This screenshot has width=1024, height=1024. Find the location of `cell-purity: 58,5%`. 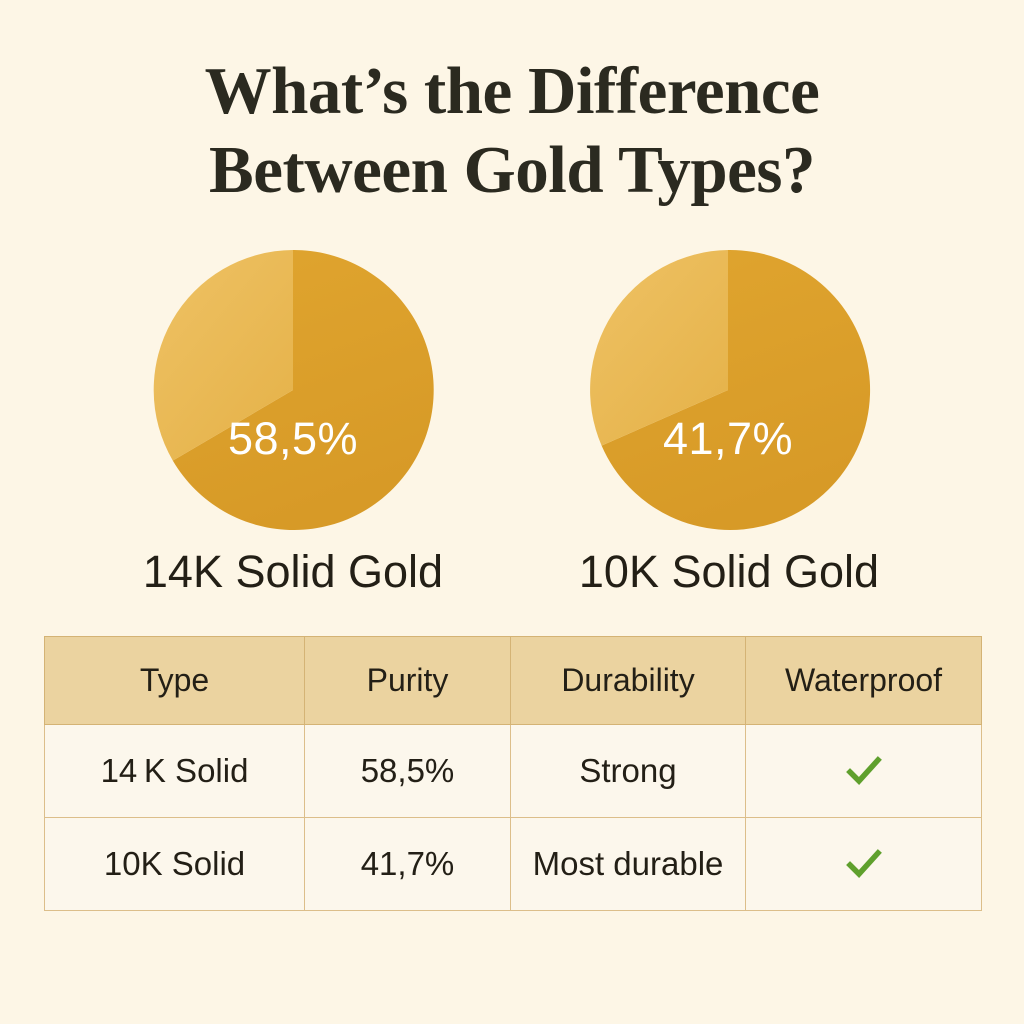

cell-purity: 58,5% is located at coordinates (407, 771).